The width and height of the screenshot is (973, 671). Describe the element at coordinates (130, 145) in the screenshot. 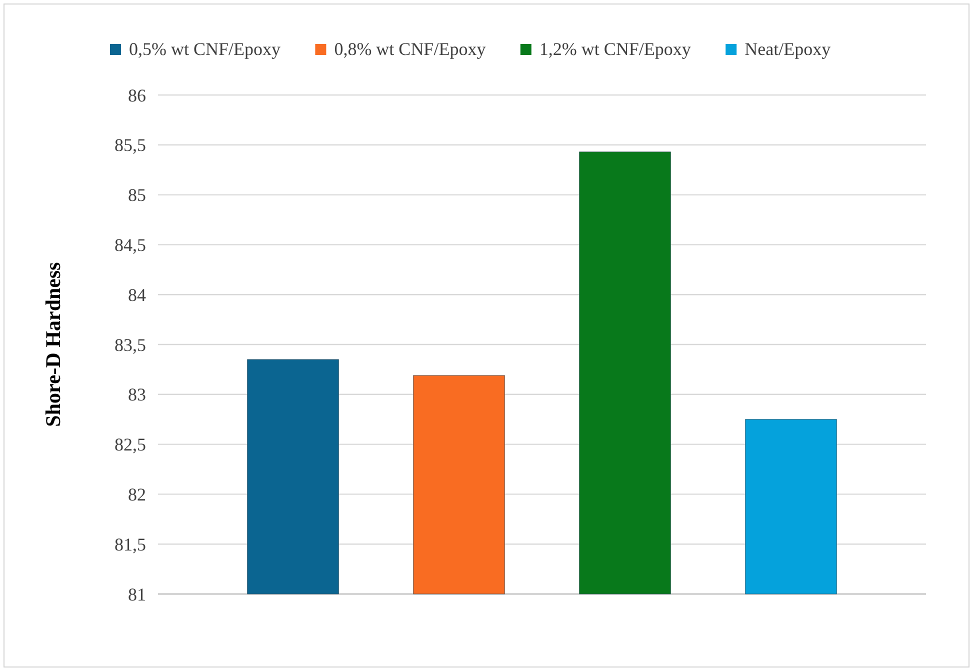

I see `y-tick-label: 85,5` at that location.